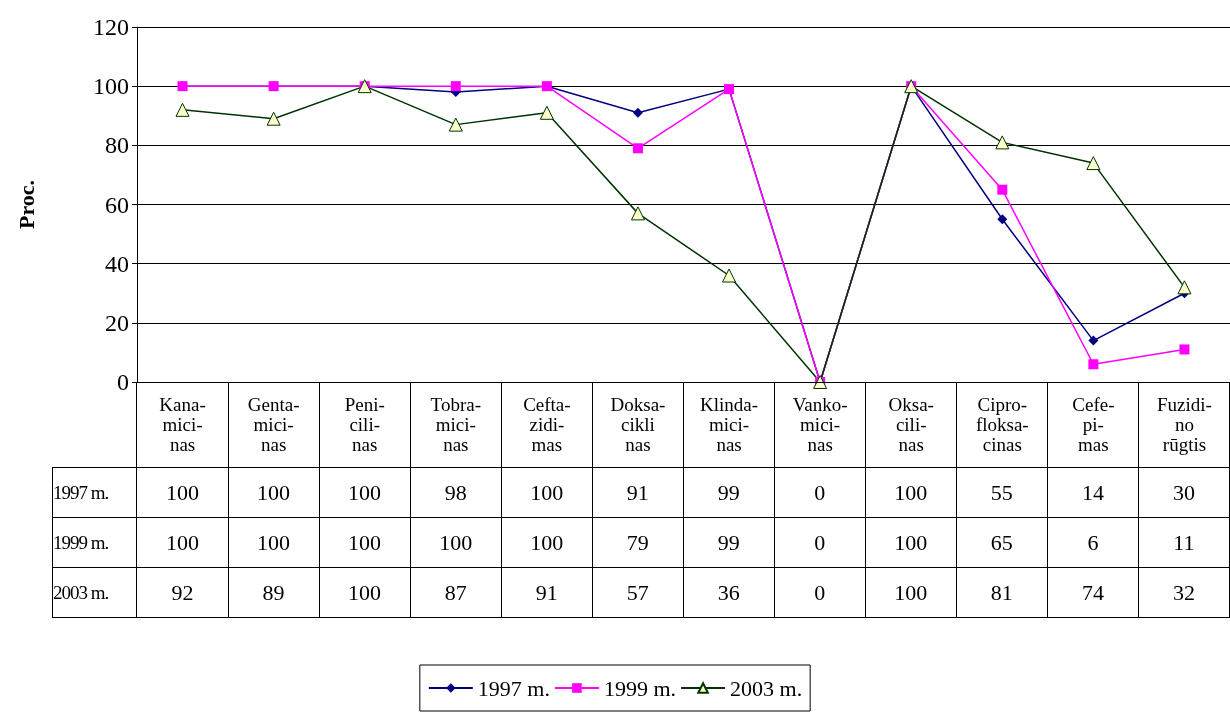 This screenshot has height=713, width=1230. I want to click on legend-label: 1999 m., so click(640, 688).